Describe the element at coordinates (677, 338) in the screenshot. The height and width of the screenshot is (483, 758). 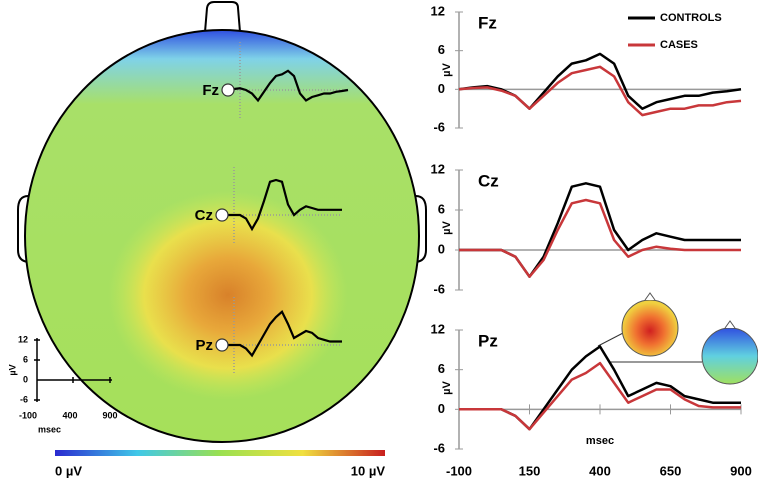
I see `inset-heads` at that location.